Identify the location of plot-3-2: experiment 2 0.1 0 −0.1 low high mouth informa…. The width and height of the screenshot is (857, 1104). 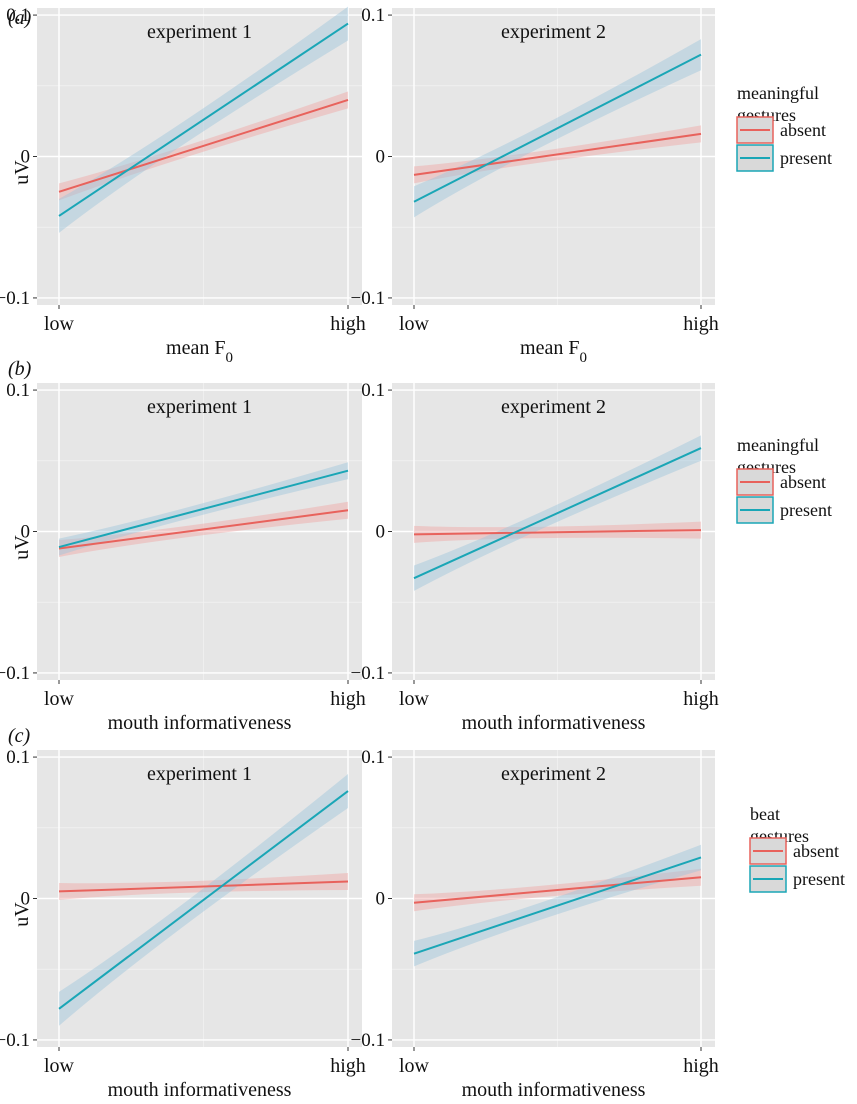
(535, 924).